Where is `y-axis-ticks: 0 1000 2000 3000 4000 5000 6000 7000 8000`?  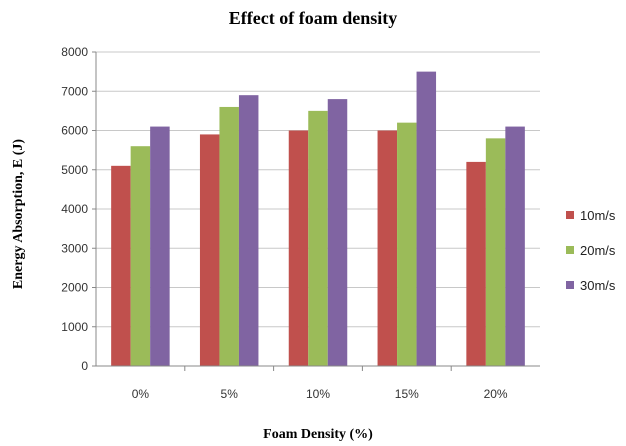 y-axis-ticks: 0 1000 2000 3000 4000 5000 6000 7000 8000 is located at coordinates (78, 209).